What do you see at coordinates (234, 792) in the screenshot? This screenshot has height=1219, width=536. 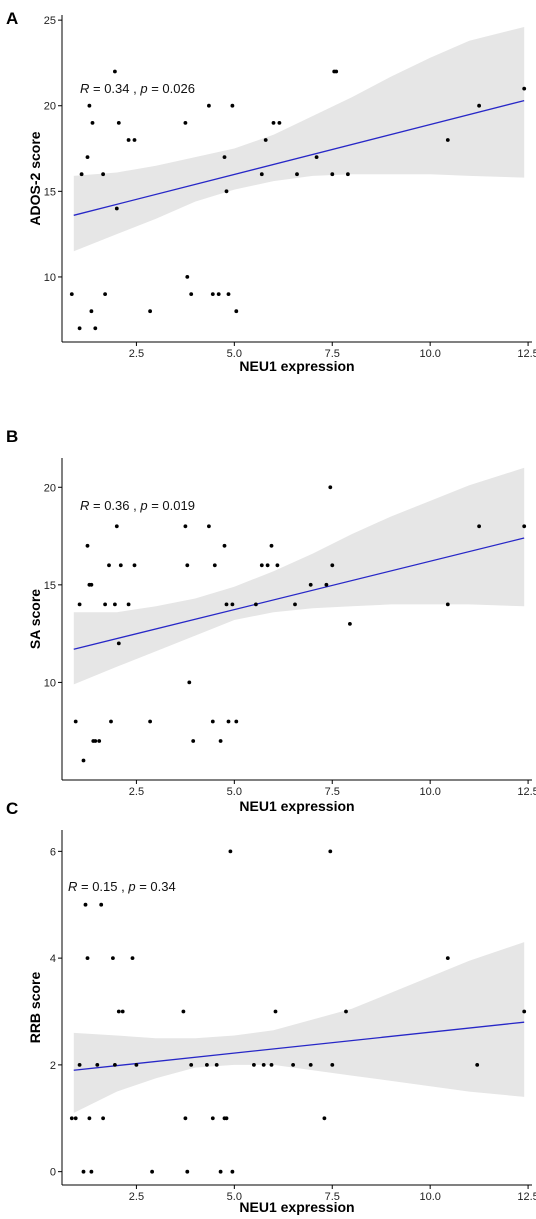 I see `x-tick-label: 5.0` at bounding box center [234, 792].